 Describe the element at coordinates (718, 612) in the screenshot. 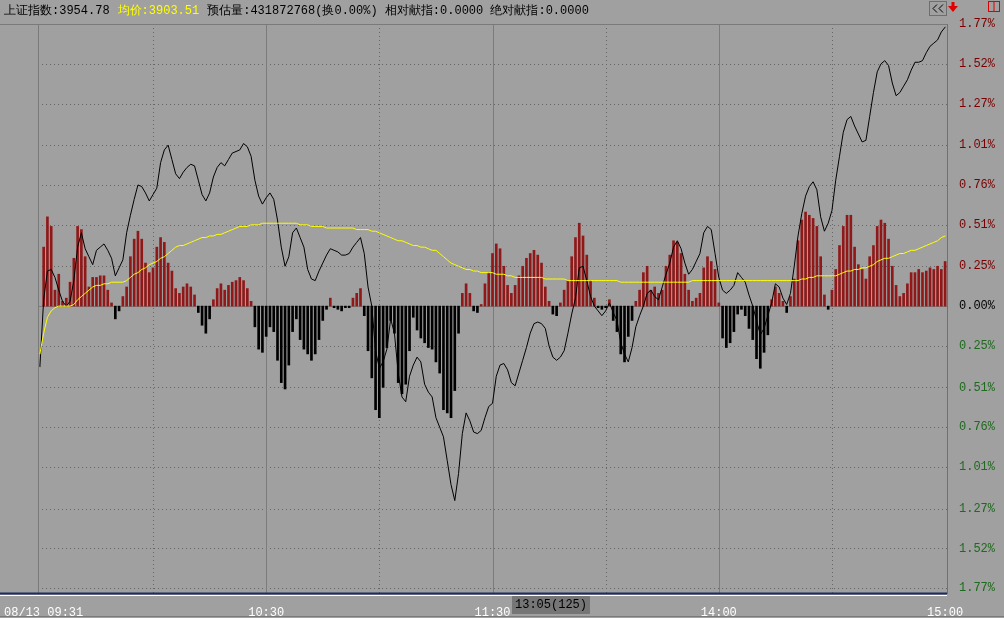

I see `x-tick-label: 14:00` at that location.